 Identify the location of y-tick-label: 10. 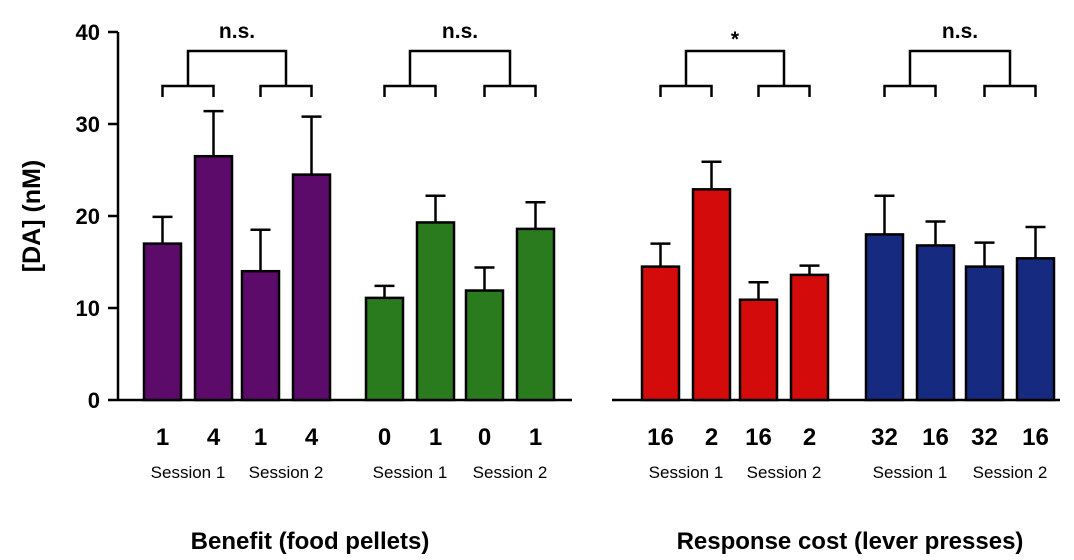
(88, 308).